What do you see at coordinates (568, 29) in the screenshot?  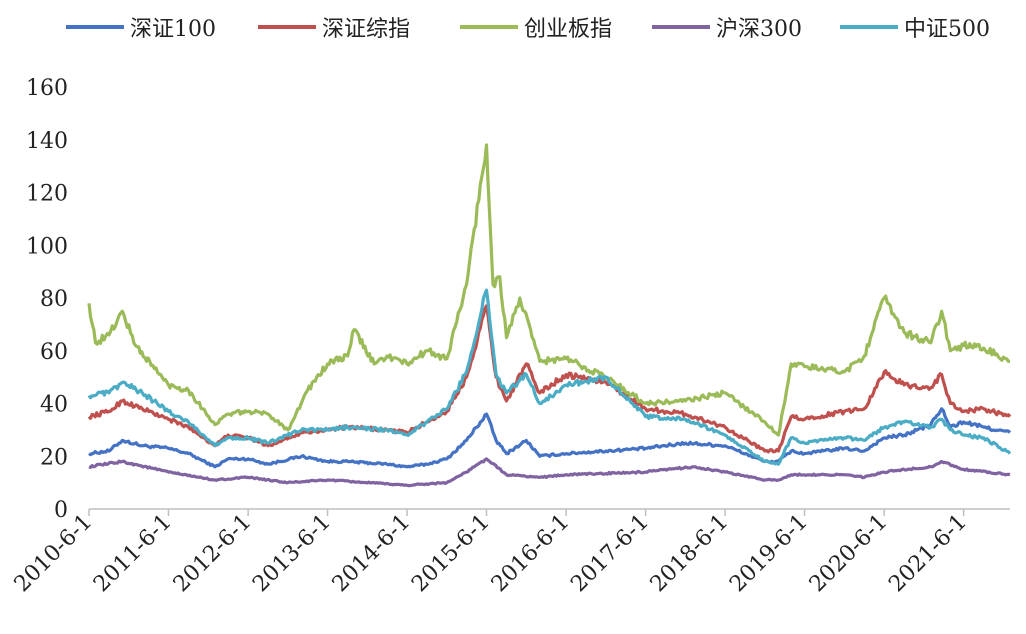 I see `legend-label: 创业板指` at bounding box center [568, 29].